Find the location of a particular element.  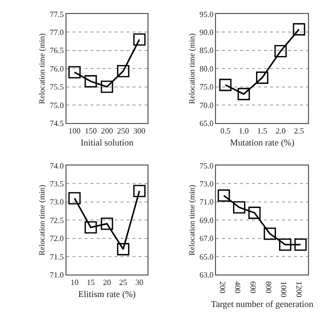

y-tick-label: 76.0 is located at coordinates (57, 69).